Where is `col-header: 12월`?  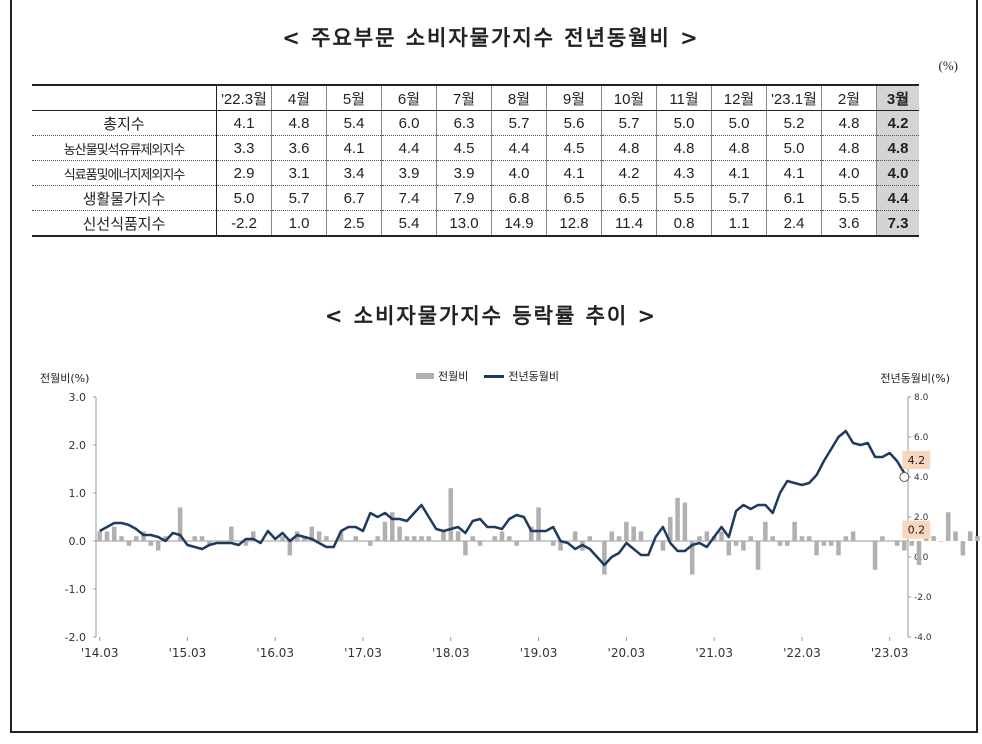
col-header: 12월 is located at coordinates (739, 97).